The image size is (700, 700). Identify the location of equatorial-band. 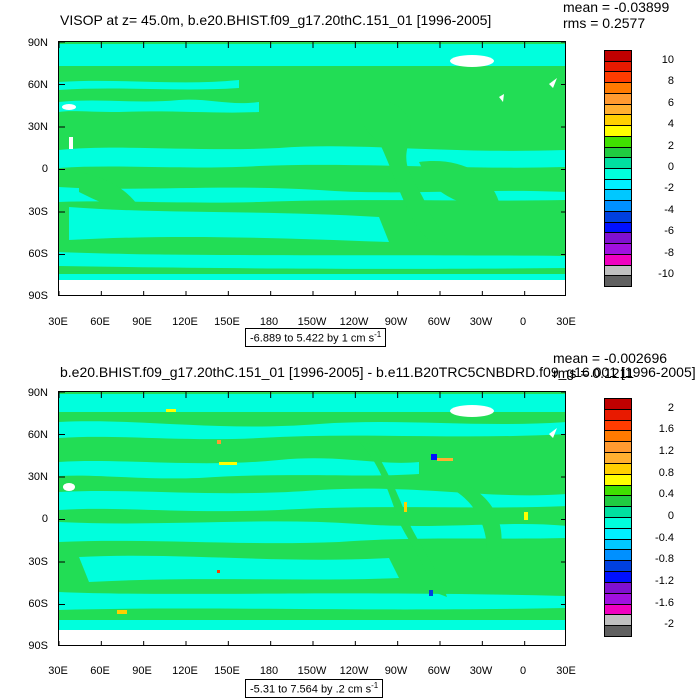
(312, 532).